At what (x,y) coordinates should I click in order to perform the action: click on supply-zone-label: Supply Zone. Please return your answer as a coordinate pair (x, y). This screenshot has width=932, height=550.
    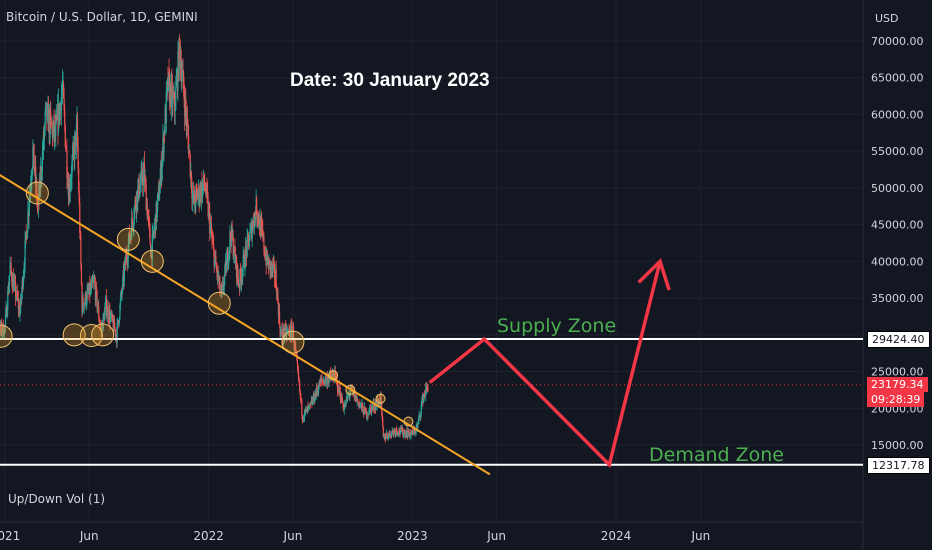
    Looking at the image, I should click on (556, 326).